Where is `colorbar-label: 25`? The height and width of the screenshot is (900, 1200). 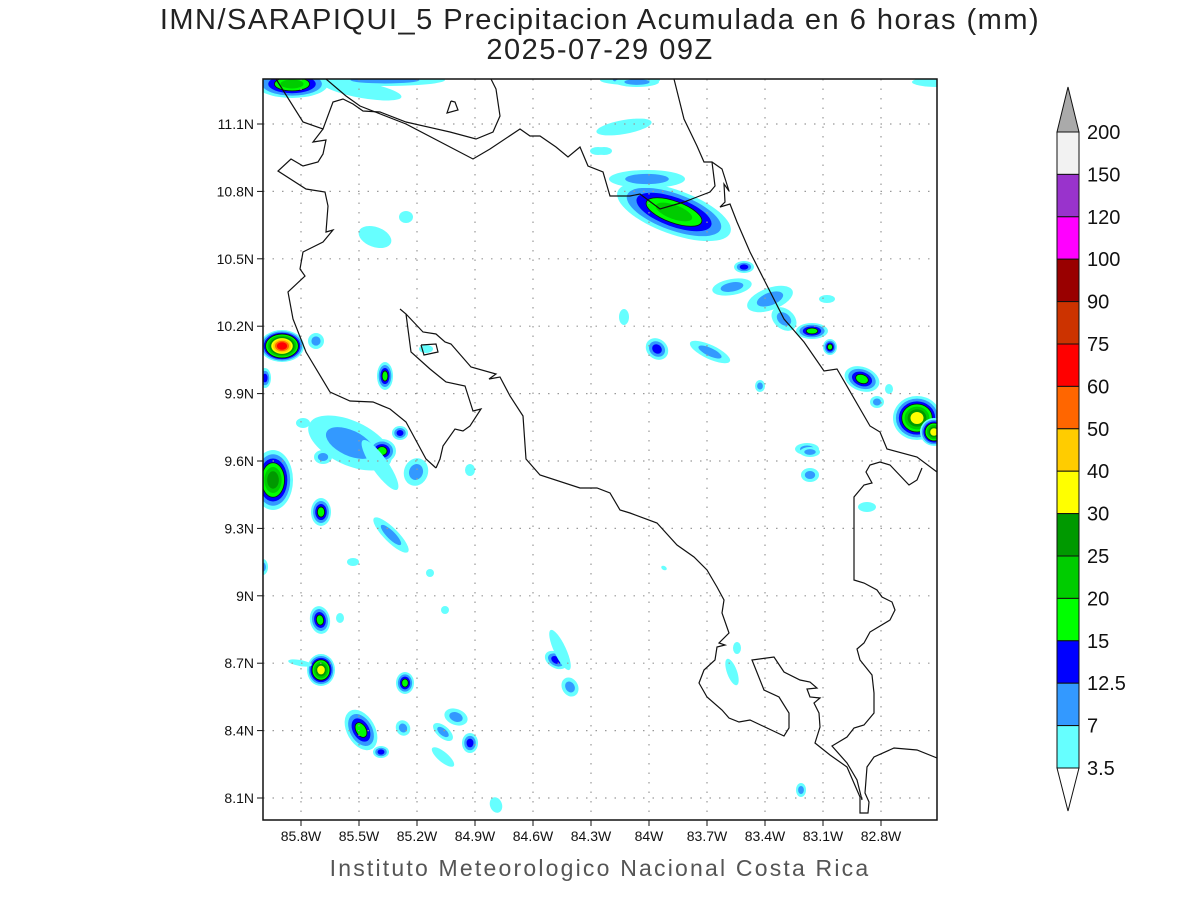
colorbar-label: 25 is located at coordinates (1098, 557).